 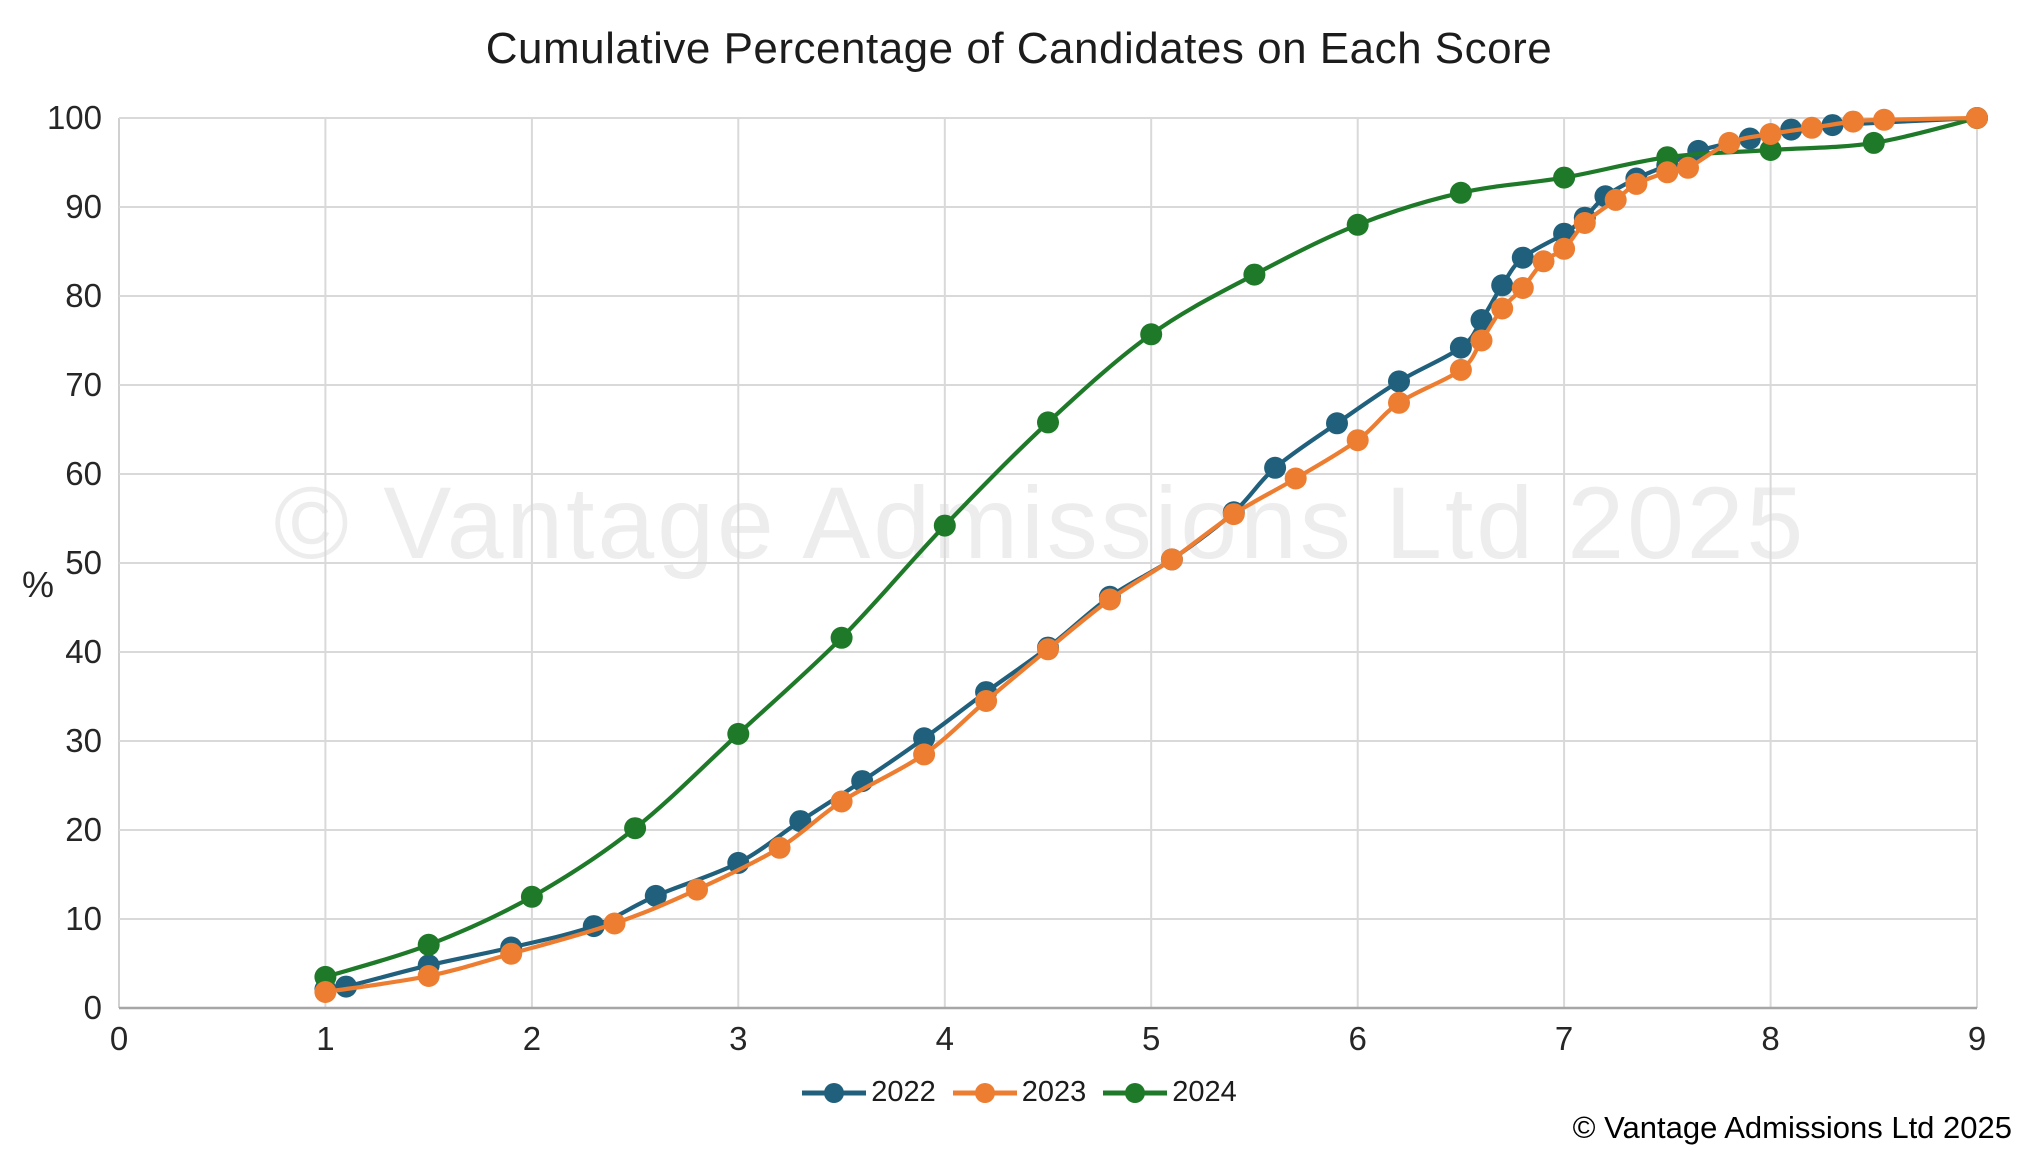 I want to click on legend-label-2023: 2023, so click(x=1054, y=1092).